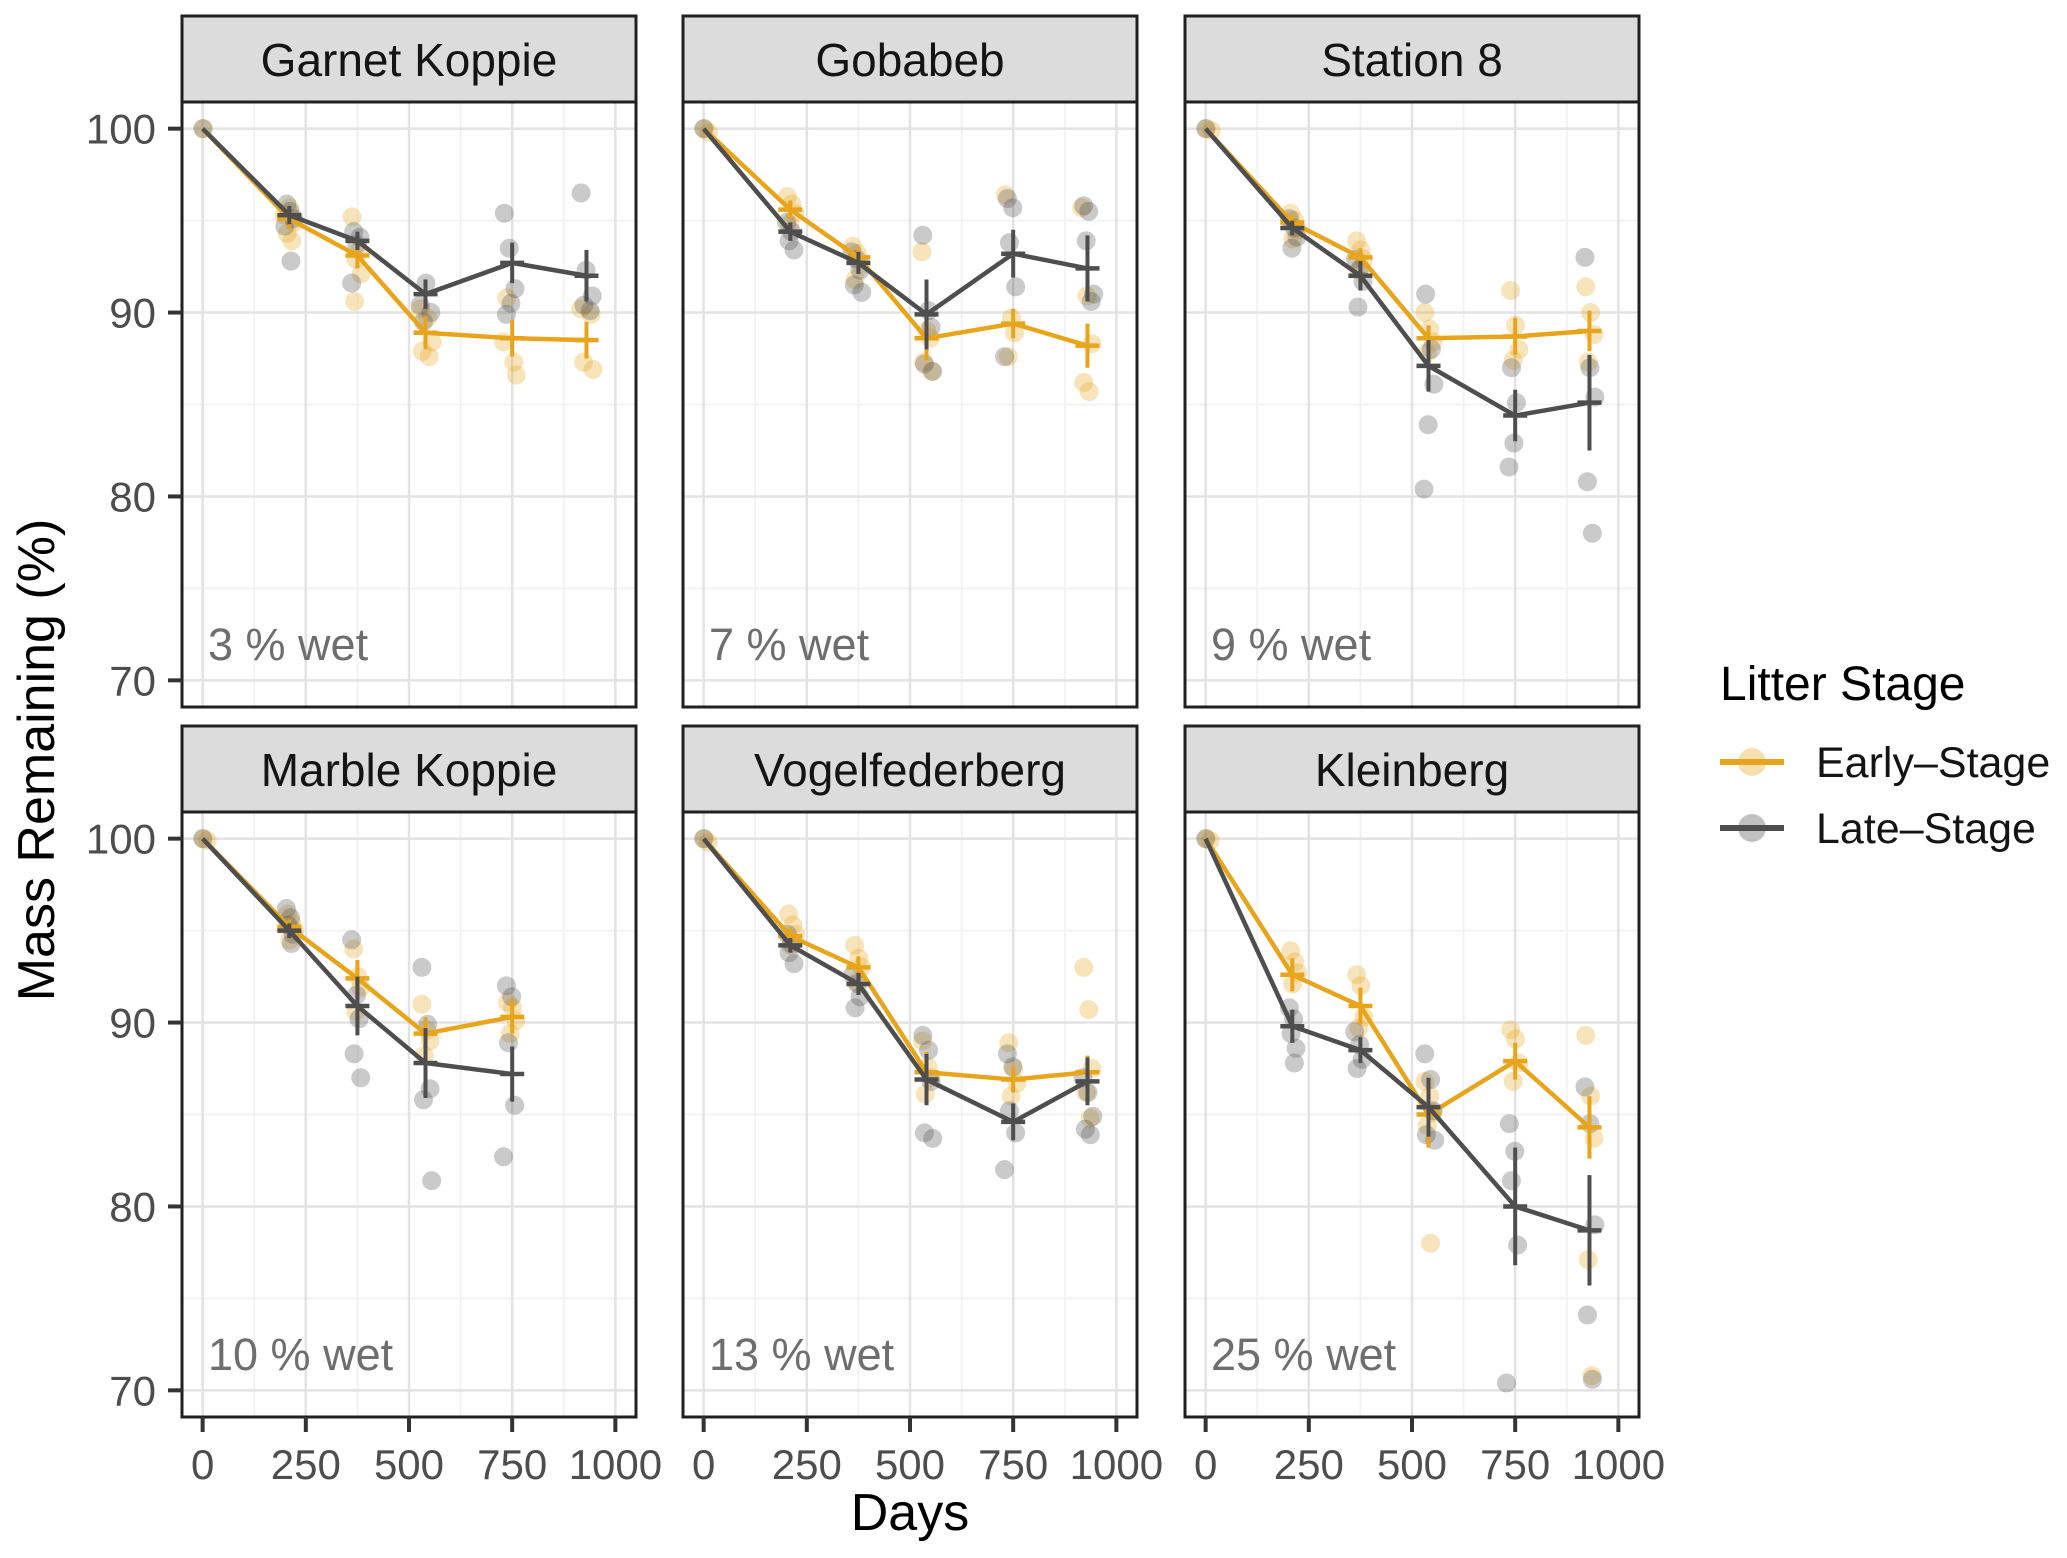 Image resolution: width=2067 pixels, height=1558 pixels. I want to click on y-tick-label: 80, so click(132, 496).